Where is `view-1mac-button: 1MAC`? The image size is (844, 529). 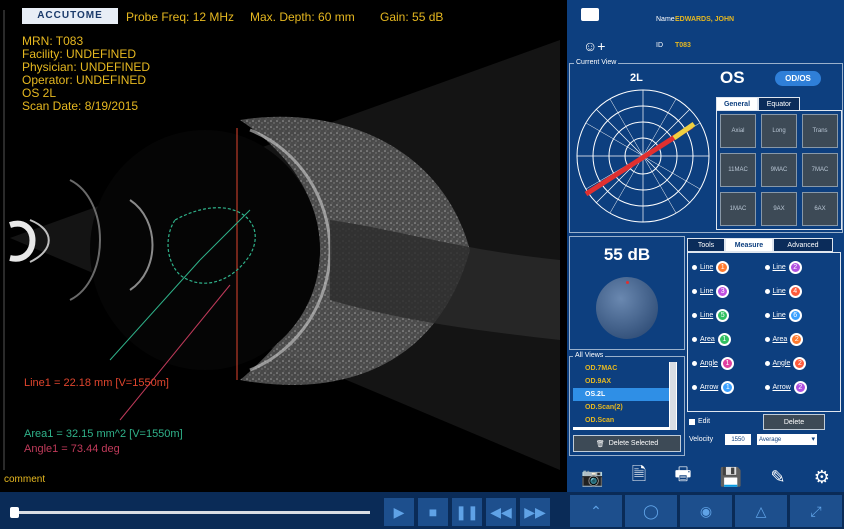 view-1mac-button: 1MAC is located at coordinates (738, 209).